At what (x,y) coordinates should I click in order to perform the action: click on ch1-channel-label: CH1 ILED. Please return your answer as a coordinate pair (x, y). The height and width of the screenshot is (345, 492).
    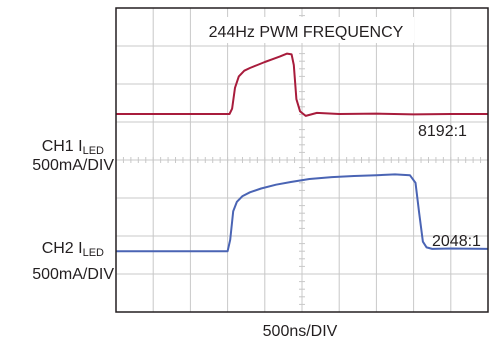
    Looking at the image, I should click on (73, 147).